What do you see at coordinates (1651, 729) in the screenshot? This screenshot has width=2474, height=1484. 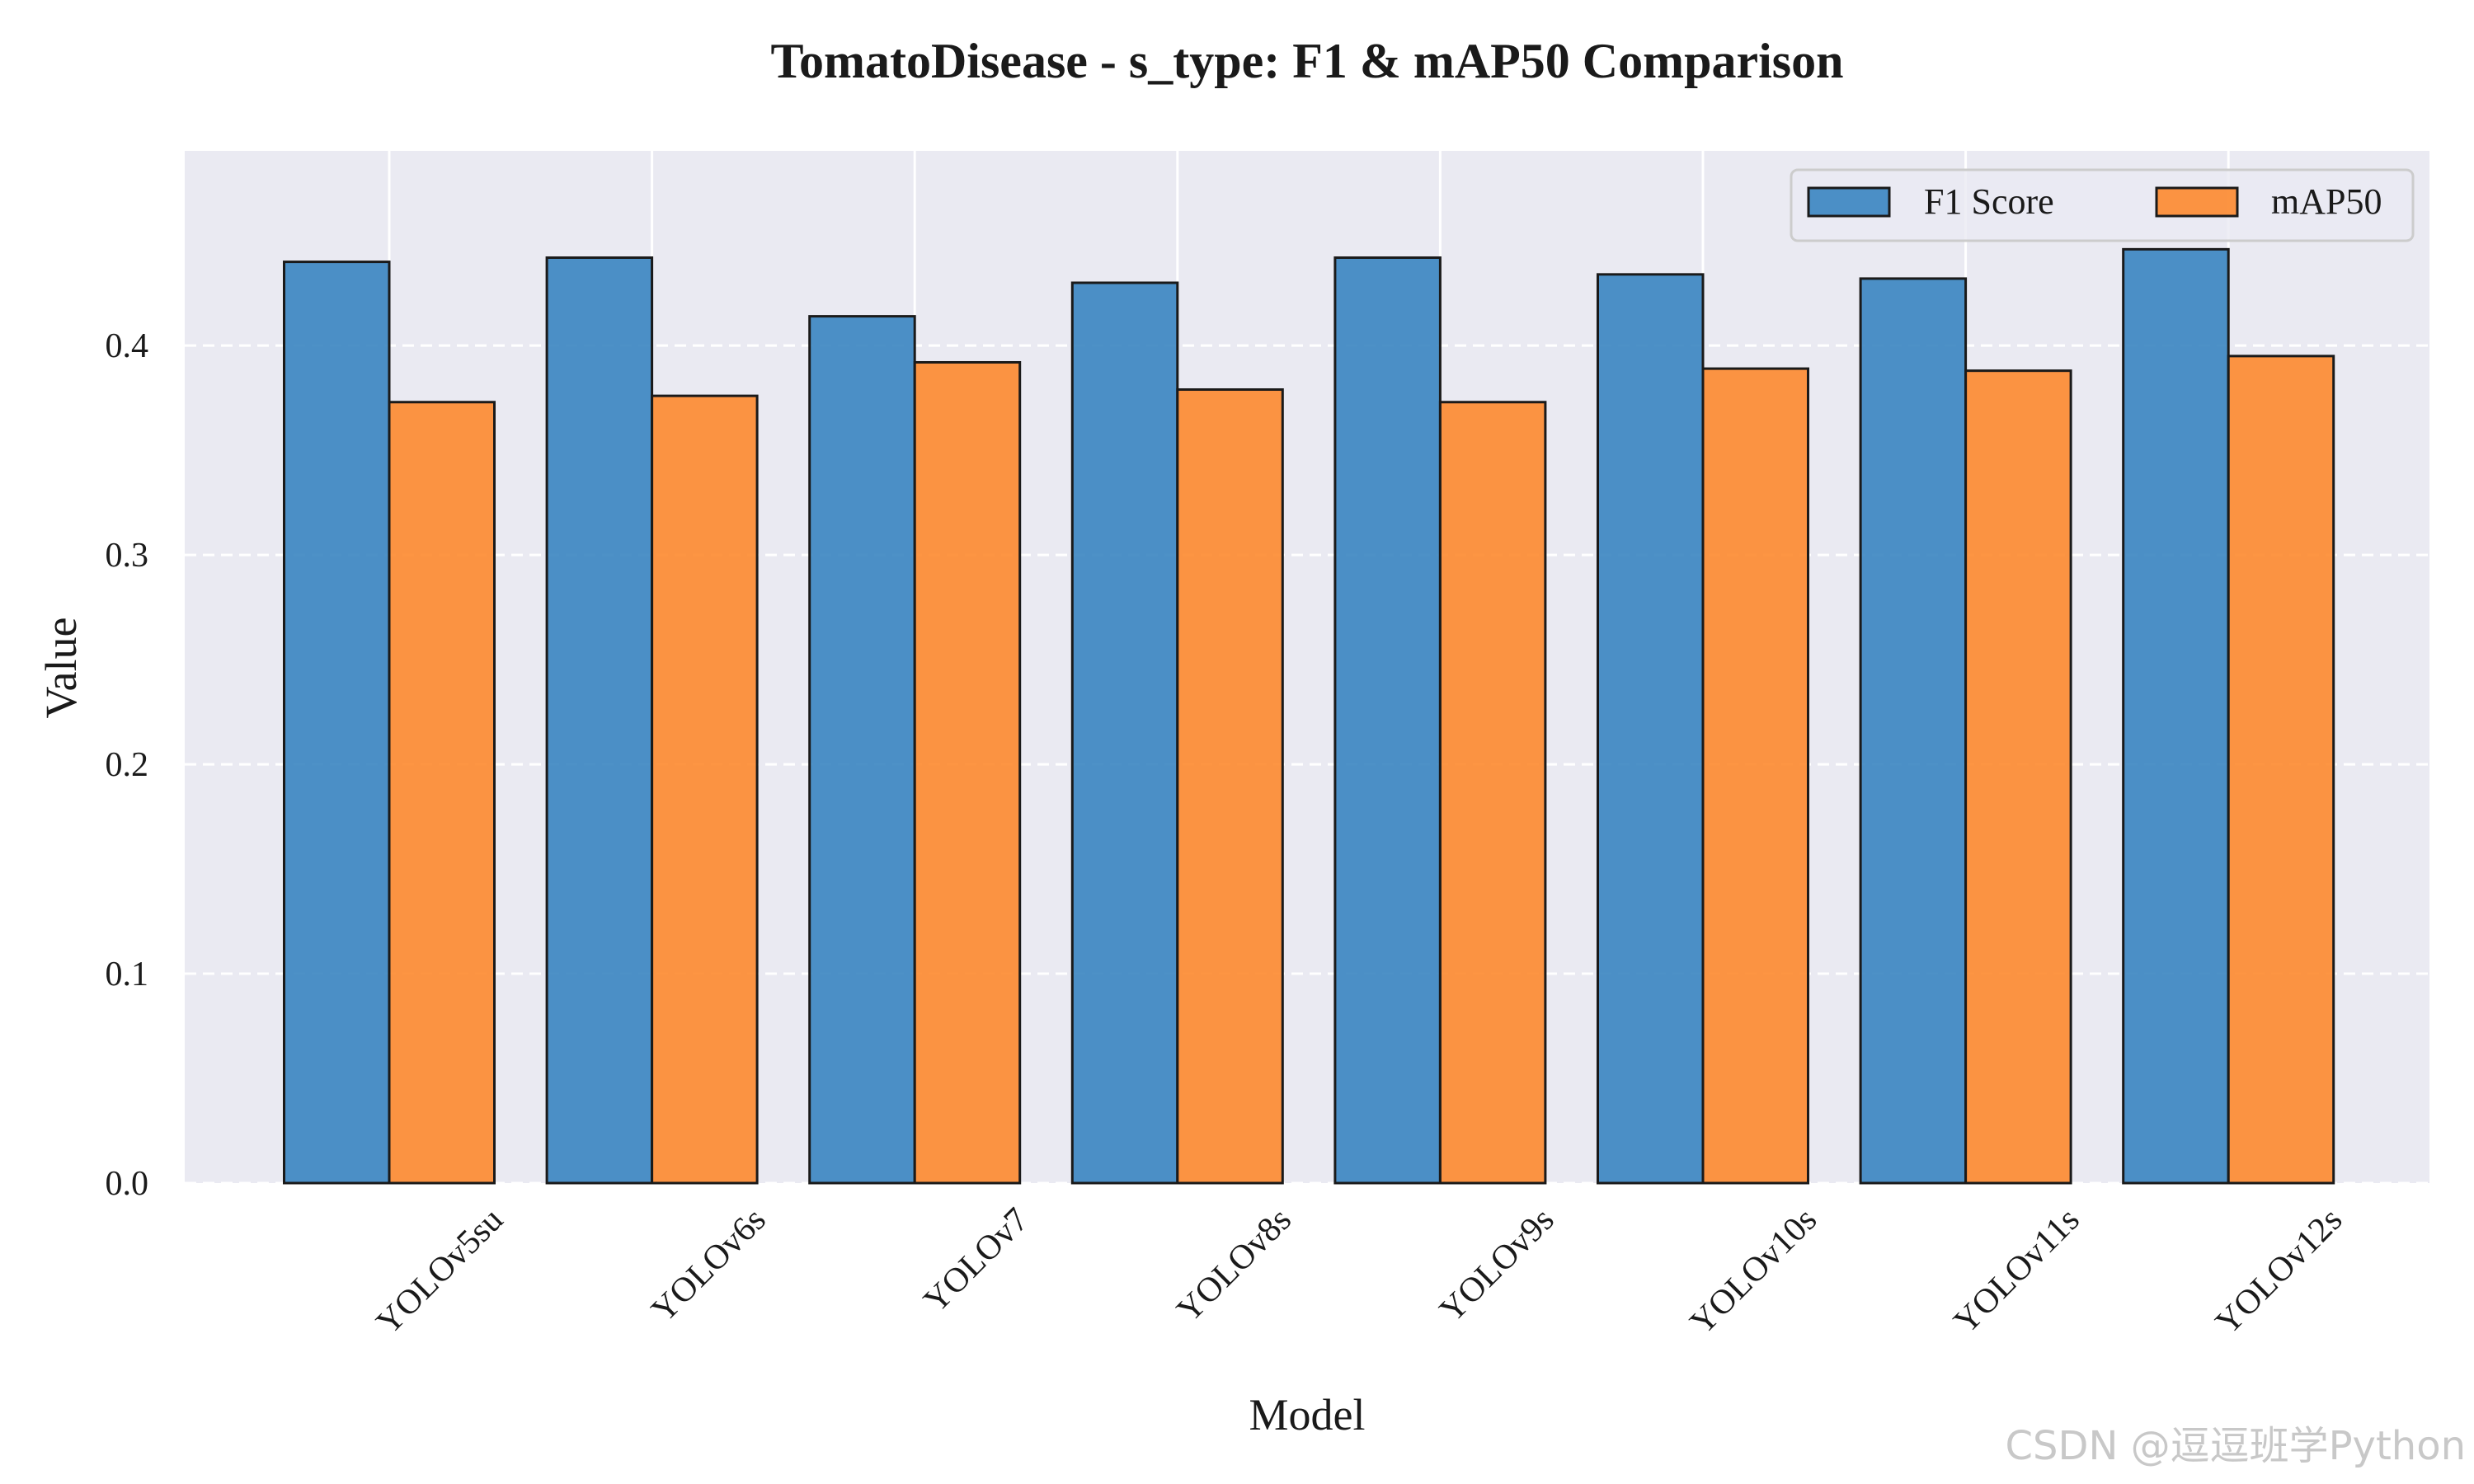 I see `bar-f1-score-yolov10s` at bounding box center [1651, 729].